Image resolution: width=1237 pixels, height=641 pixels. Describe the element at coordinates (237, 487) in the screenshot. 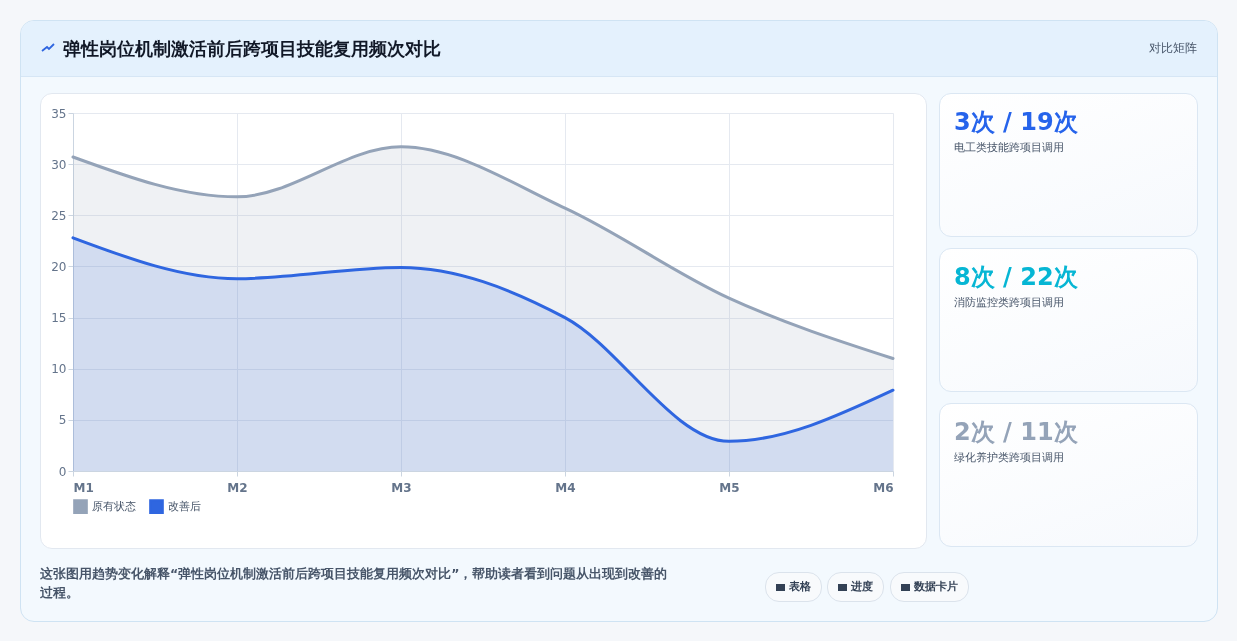

I see `x-tick-label: M2` at that location.